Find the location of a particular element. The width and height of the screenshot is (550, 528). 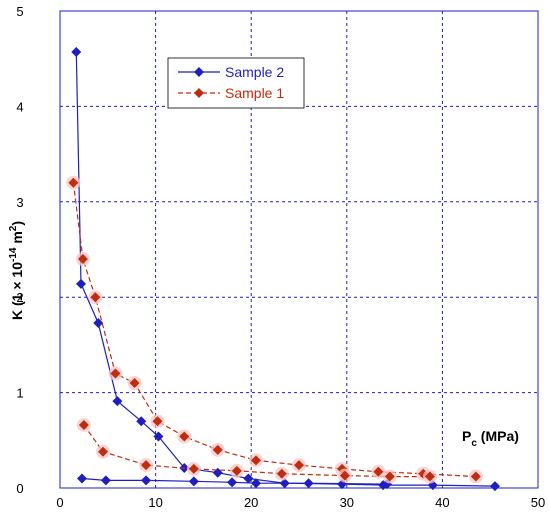

legend-box is located at coordinates (236, 83).